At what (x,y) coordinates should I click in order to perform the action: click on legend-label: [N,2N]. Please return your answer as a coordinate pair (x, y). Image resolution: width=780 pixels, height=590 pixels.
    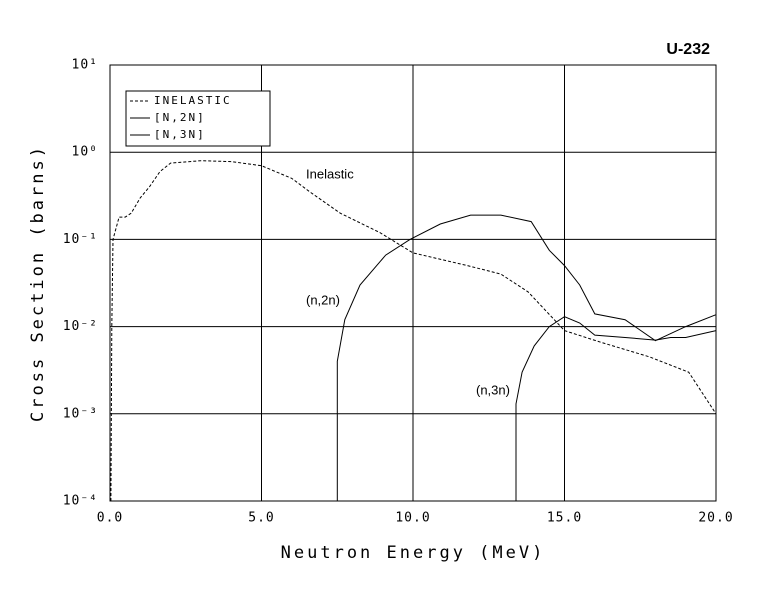
    Looking at the image, I should click on (180, 117).